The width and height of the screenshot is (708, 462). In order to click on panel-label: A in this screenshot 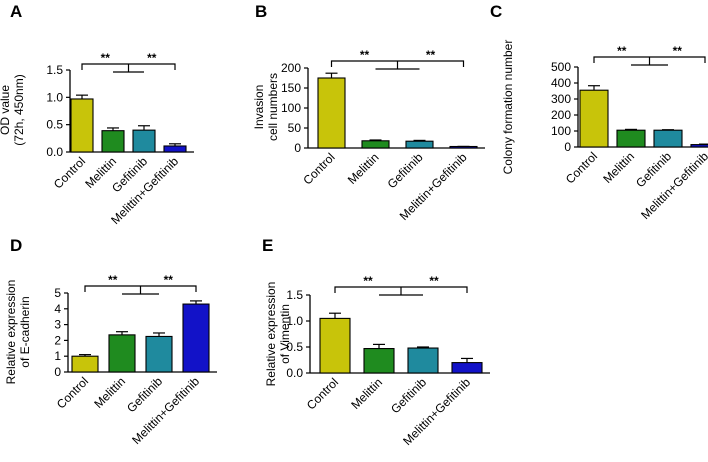, I will do `click(16, 11)`.